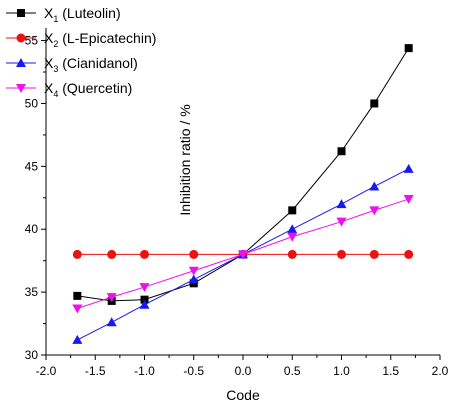  Describe the element at coordinates (243, 371) in the screenshot. I see `x-tick-label: 0.0` at that location.